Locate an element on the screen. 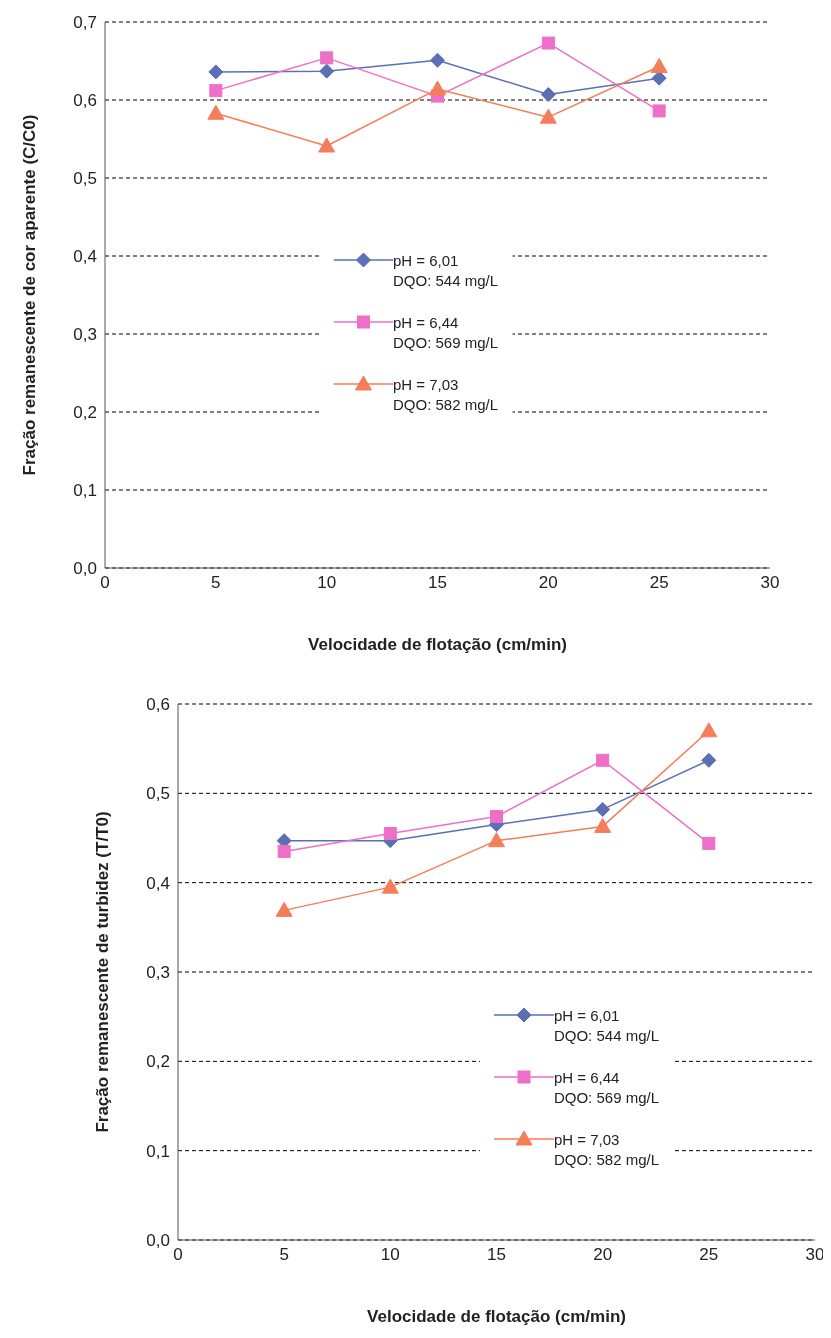 The width and height of the screenshot is (831, 1338). y-axis-title: Fração remanescente de turbidez (T/T0) is located at coordinates (103, 972).